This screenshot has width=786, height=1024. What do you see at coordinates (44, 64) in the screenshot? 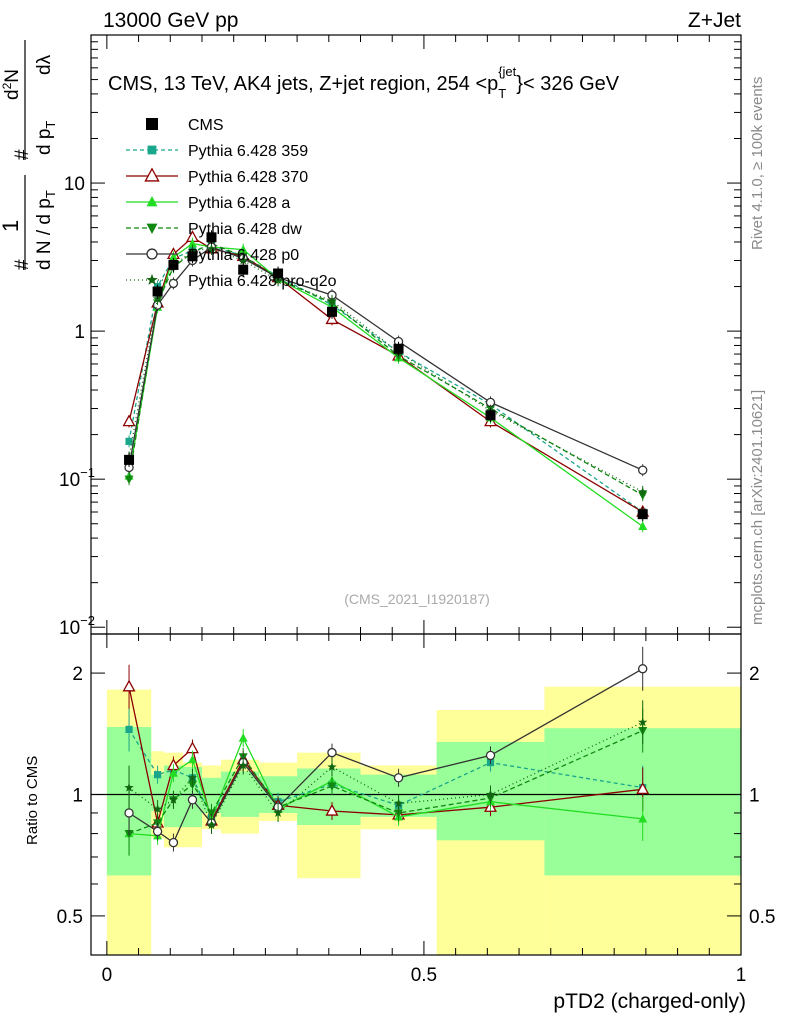
I see `ylabel-dlambda: dλ` at bounding box center [44, 64].